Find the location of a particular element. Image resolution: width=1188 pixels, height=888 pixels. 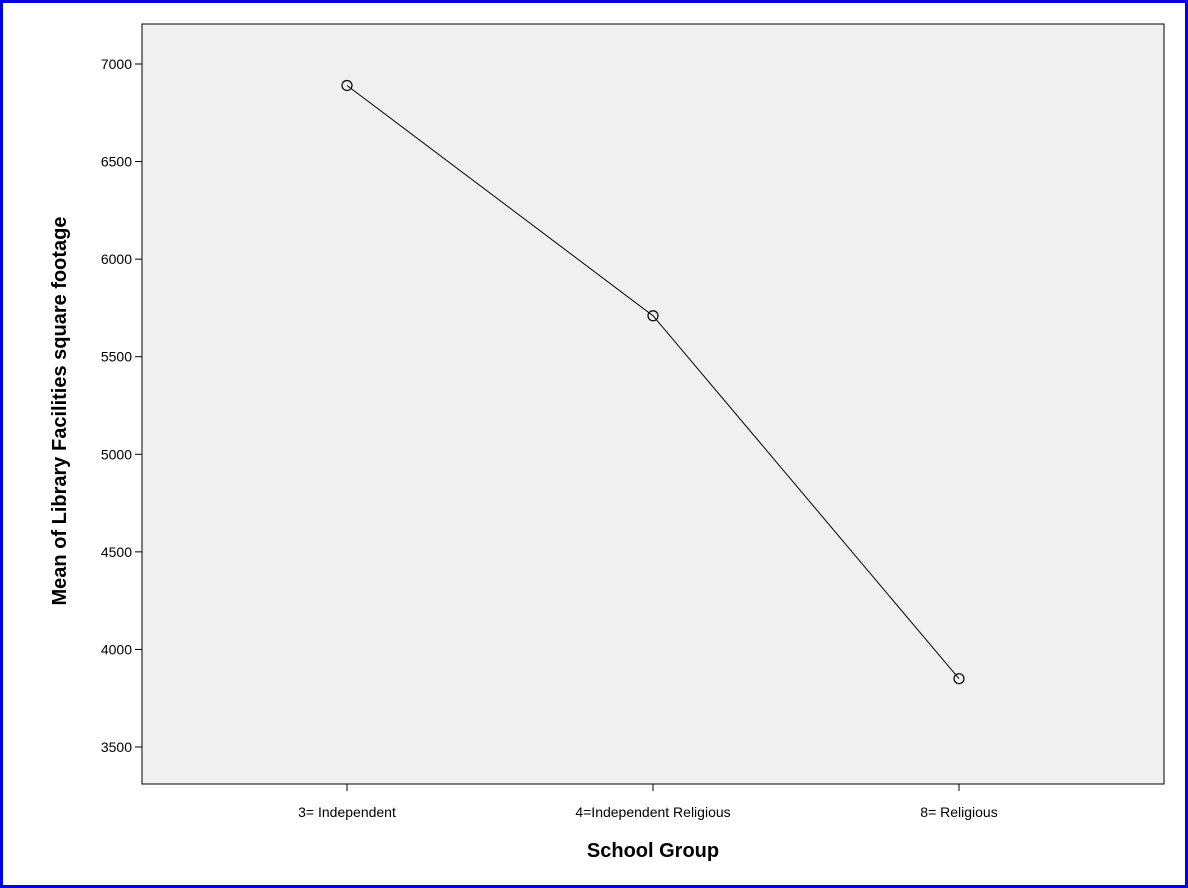

y-tick-label: 5000 is located at coordinates (116, 454).